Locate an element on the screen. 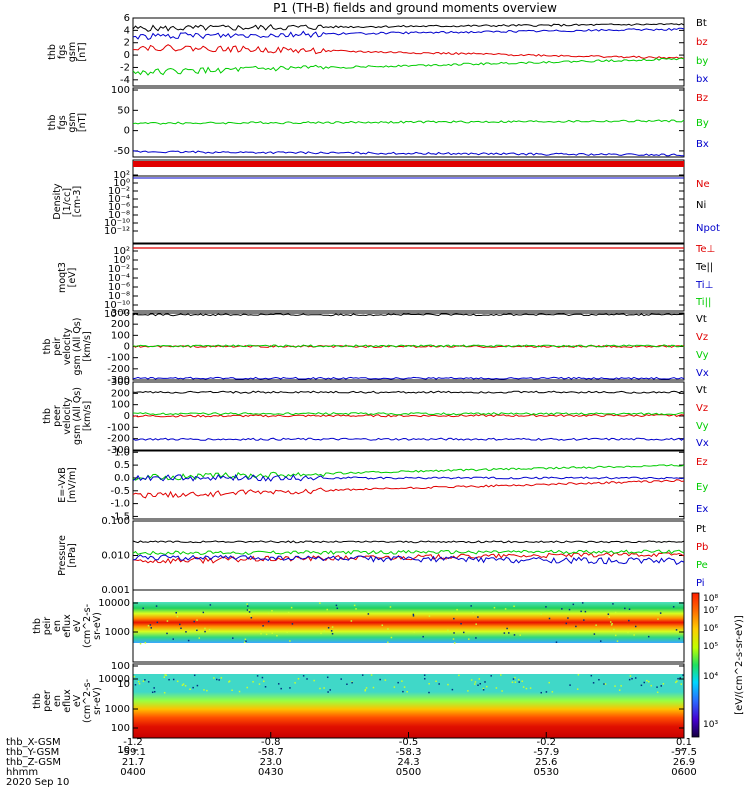 This screenshot has height=804, width=750. ylabel-0-3: [nT] is located at coordinates (82, 51).